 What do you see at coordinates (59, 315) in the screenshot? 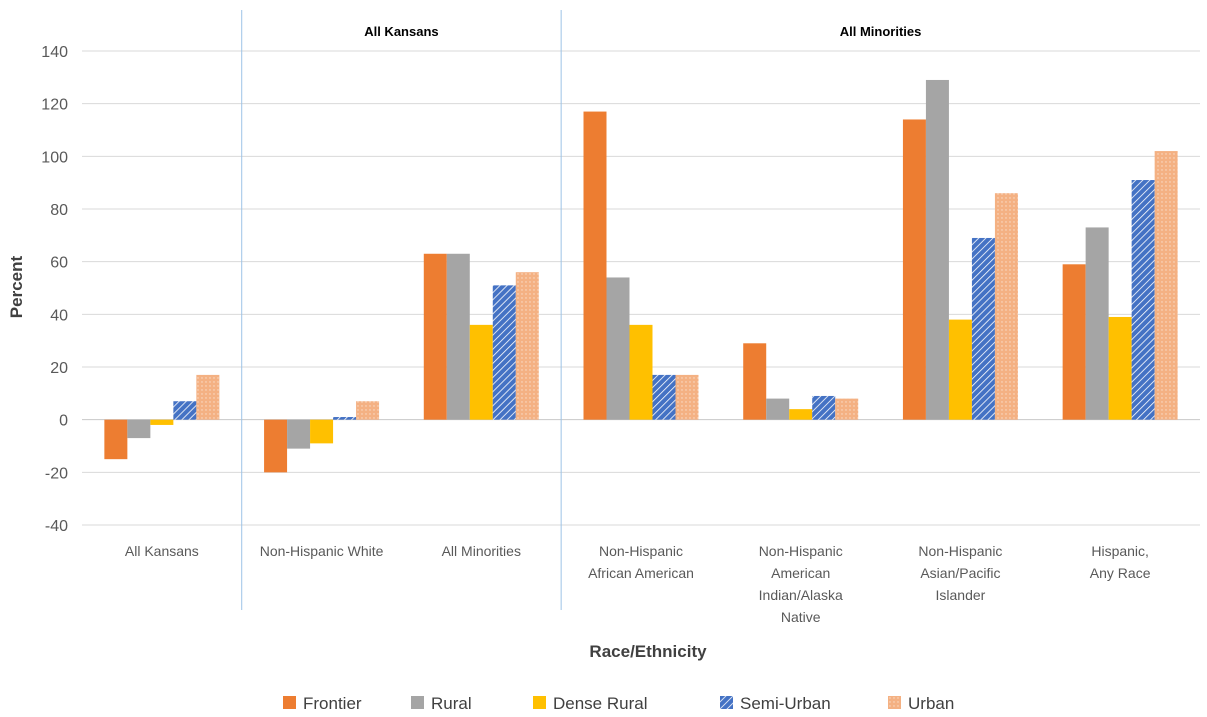
I see `y-tick-label: 40` at bounding box center [59, 315].